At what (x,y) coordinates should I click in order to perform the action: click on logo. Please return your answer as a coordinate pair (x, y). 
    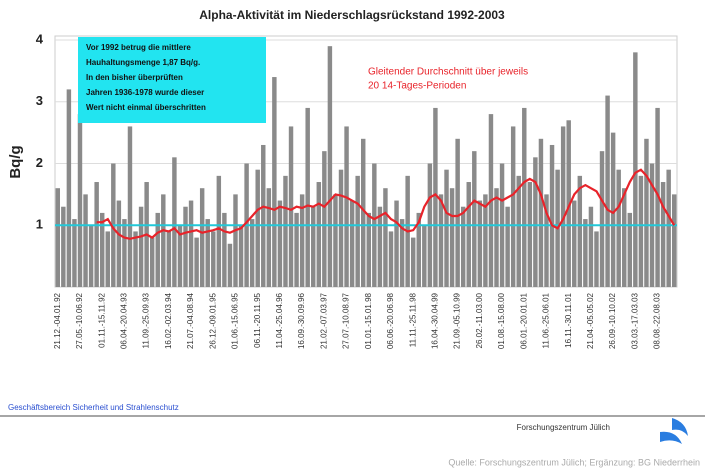
    Looking at the image, I should click on (674, 431).